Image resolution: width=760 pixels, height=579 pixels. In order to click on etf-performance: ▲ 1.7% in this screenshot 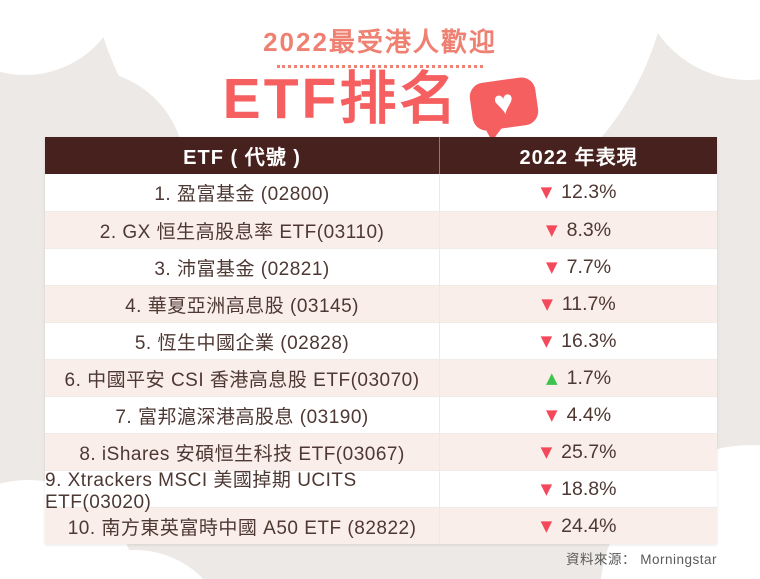, I will do `click(578, 378)`.